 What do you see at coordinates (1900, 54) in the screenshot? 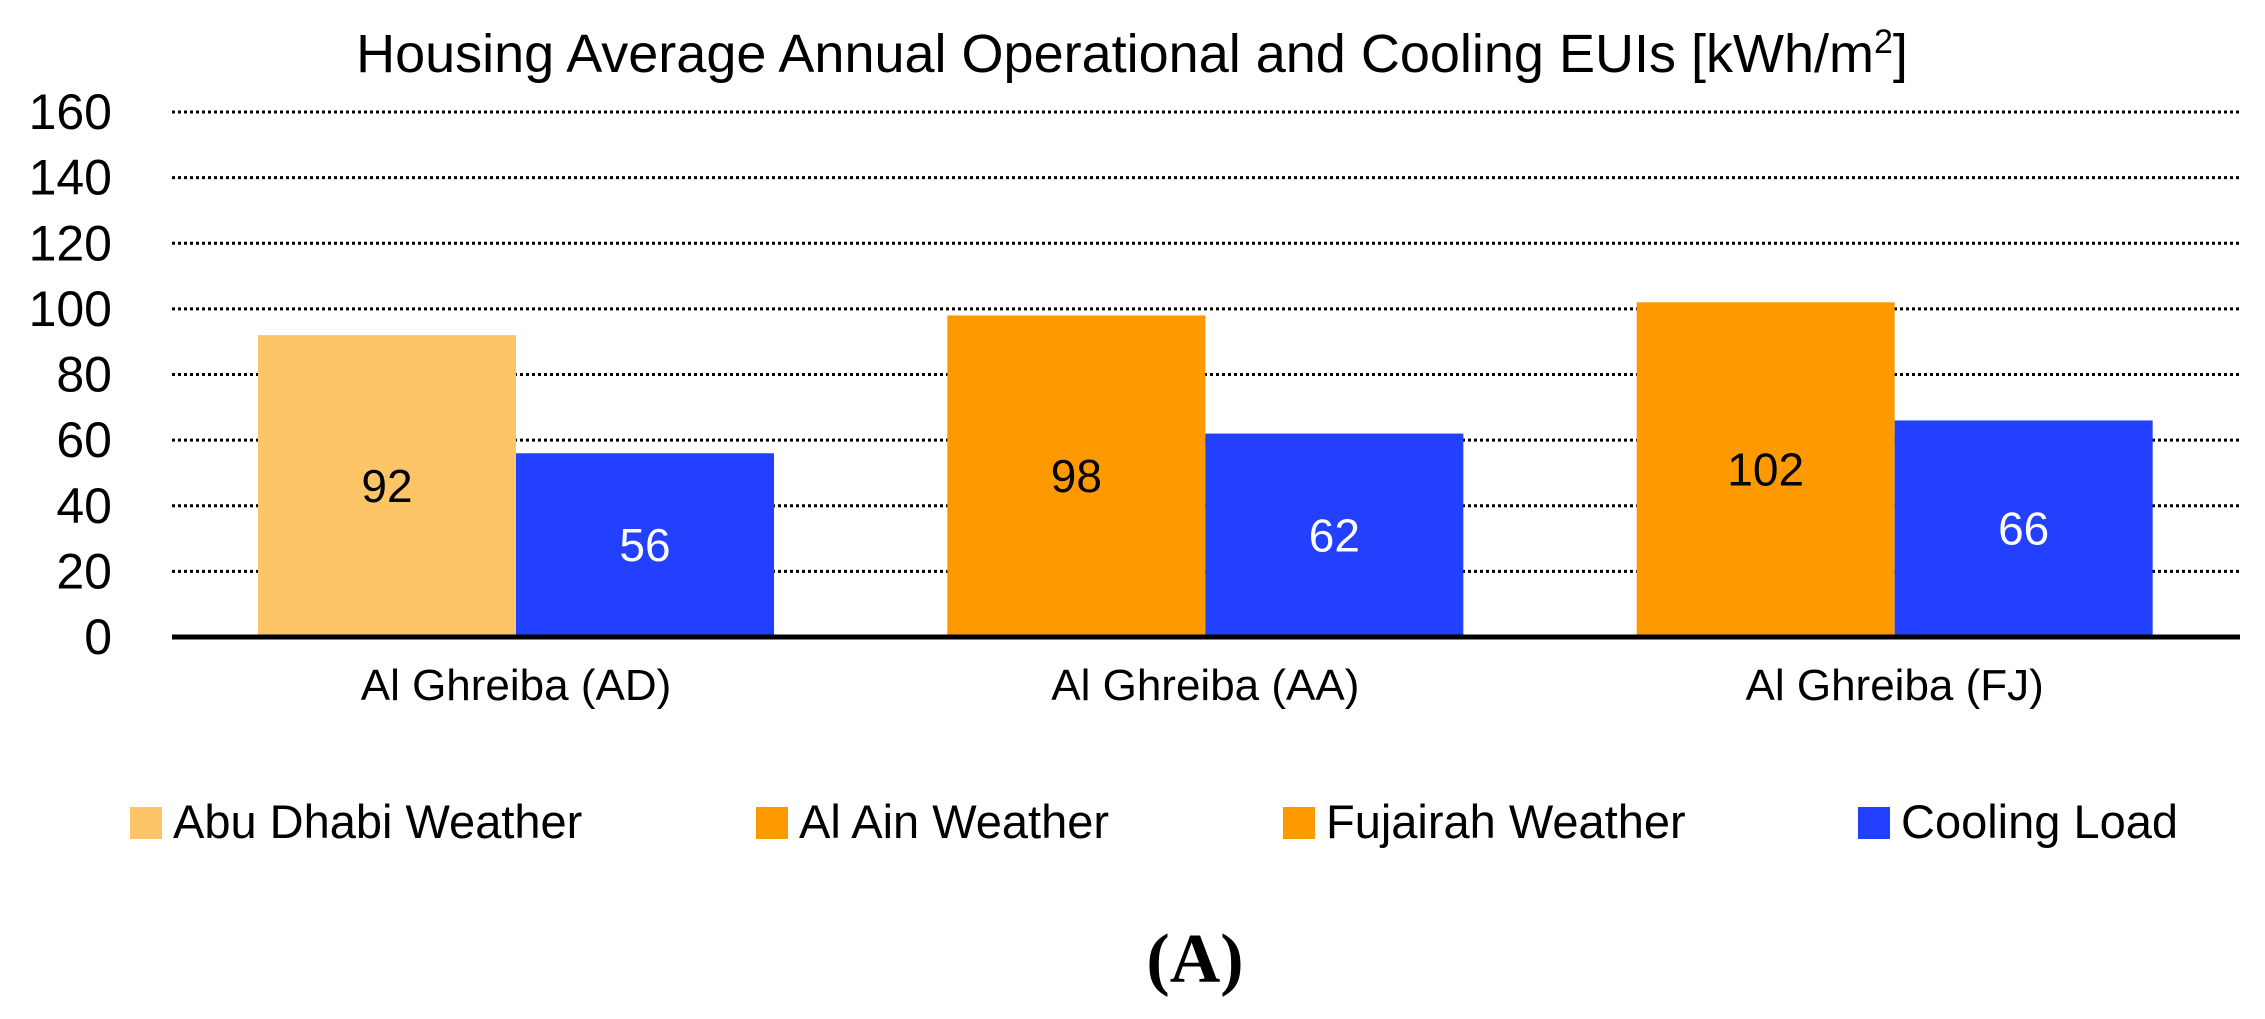
I see `chart-title-end: ]` at bounding box center [1900, 54].